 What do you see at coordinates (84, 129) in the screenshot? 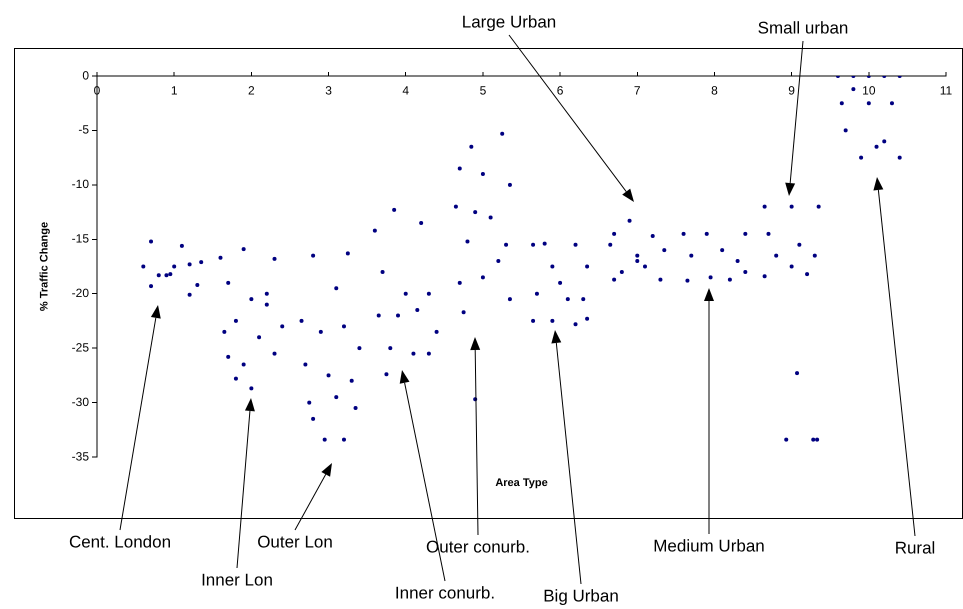
I see `y-tick-label: -5` at bounding box center [84, 129].